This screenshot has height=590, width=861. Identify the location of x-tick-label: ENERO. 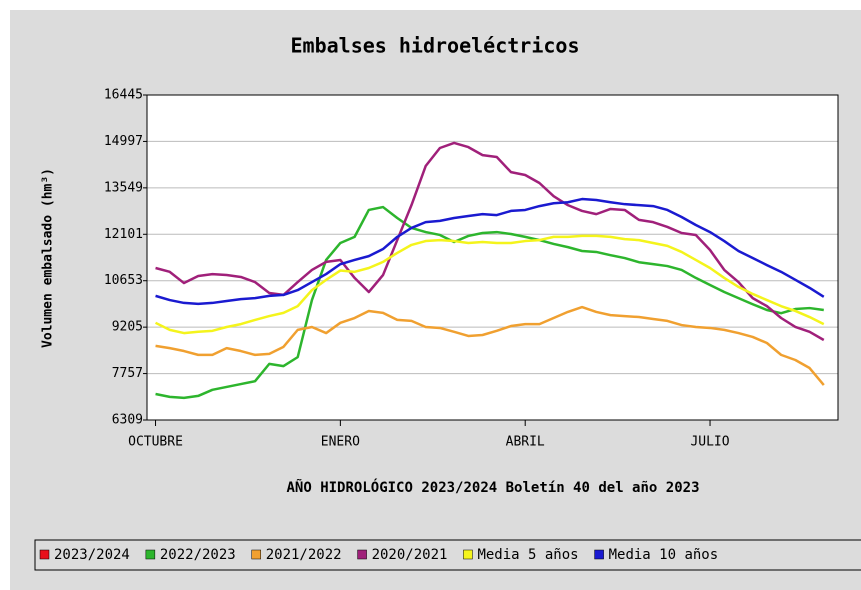
(340, 442).